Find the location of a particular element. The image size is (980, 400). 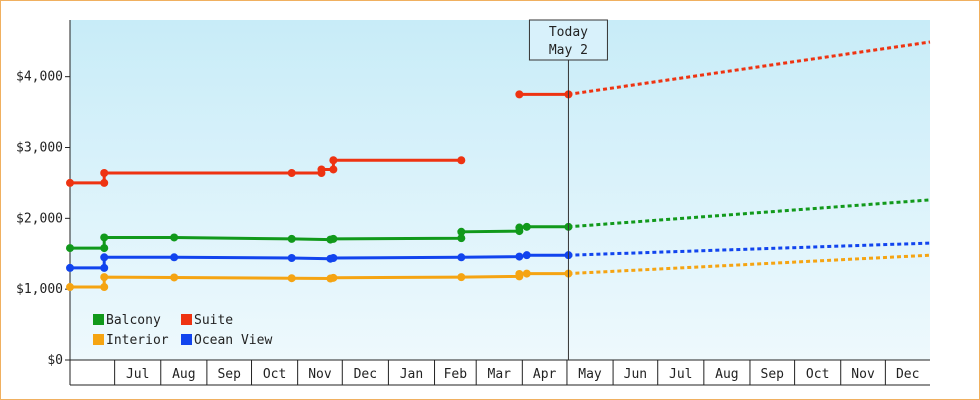

series-forecast-suite is located at coordinates (749, 68).